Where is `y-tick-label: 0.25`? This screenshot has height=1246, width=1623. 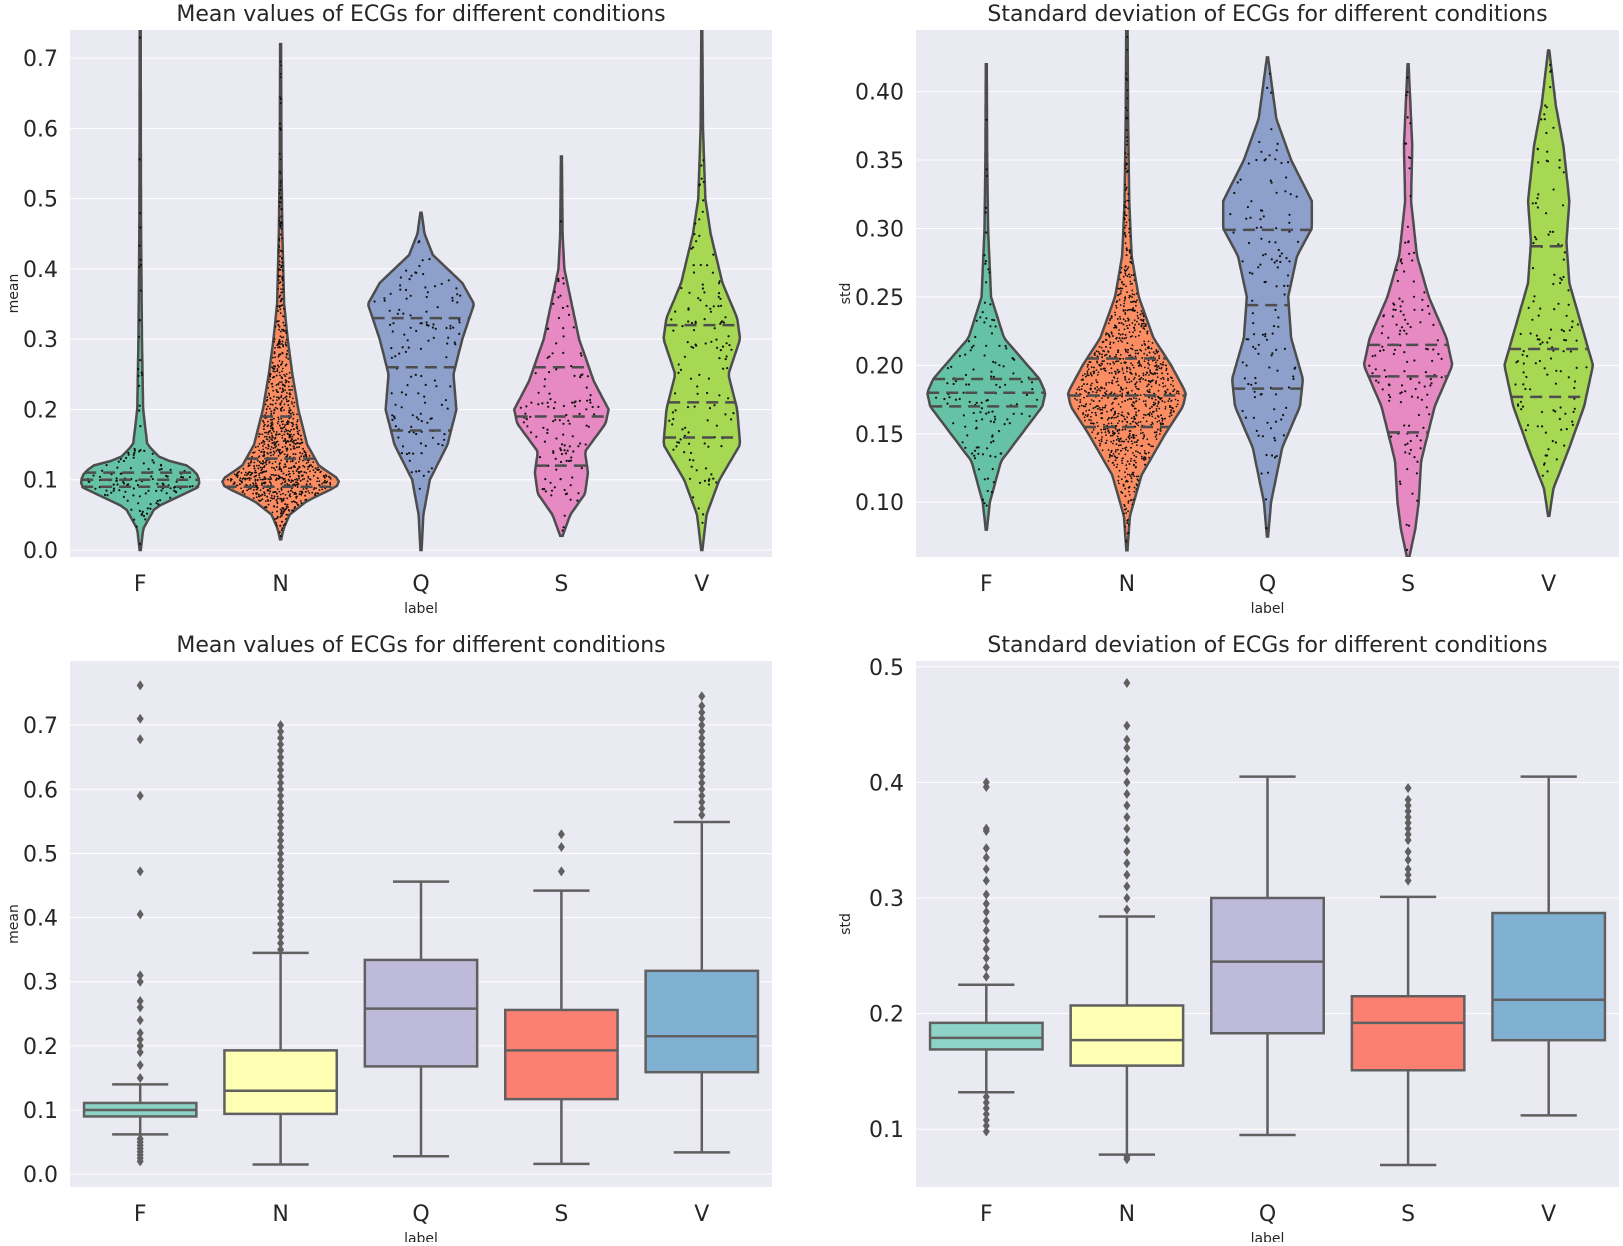 y-tick-label: 0.25 is located at coordinates (879, 298).